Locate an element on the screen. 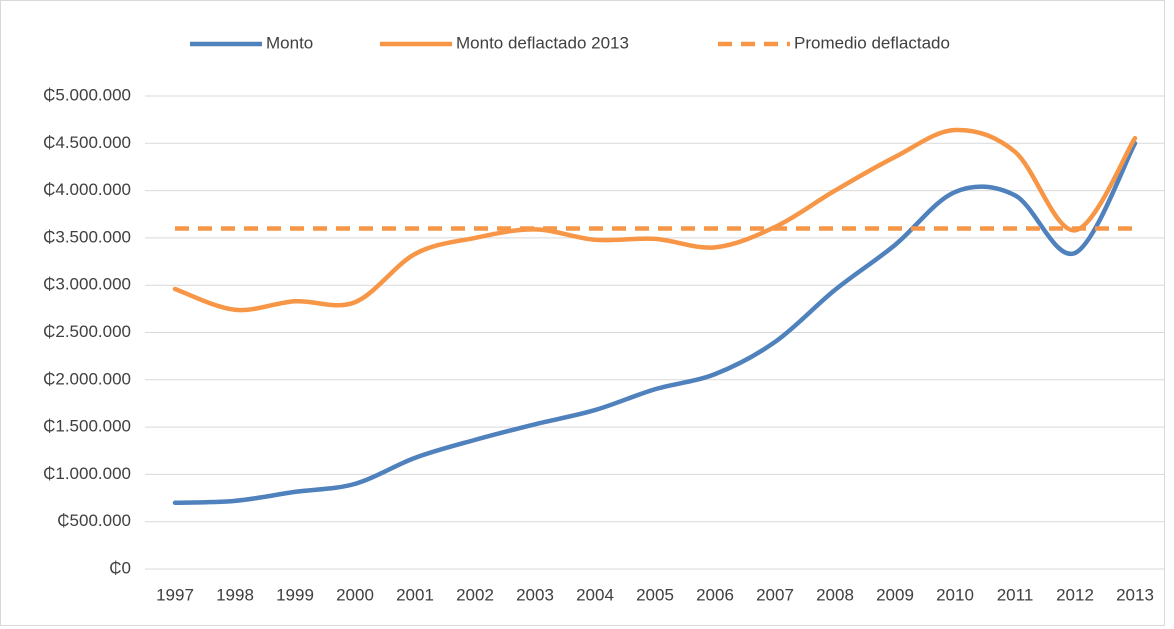  x-tick-label: 1998 is located at coordinates (235, 594).